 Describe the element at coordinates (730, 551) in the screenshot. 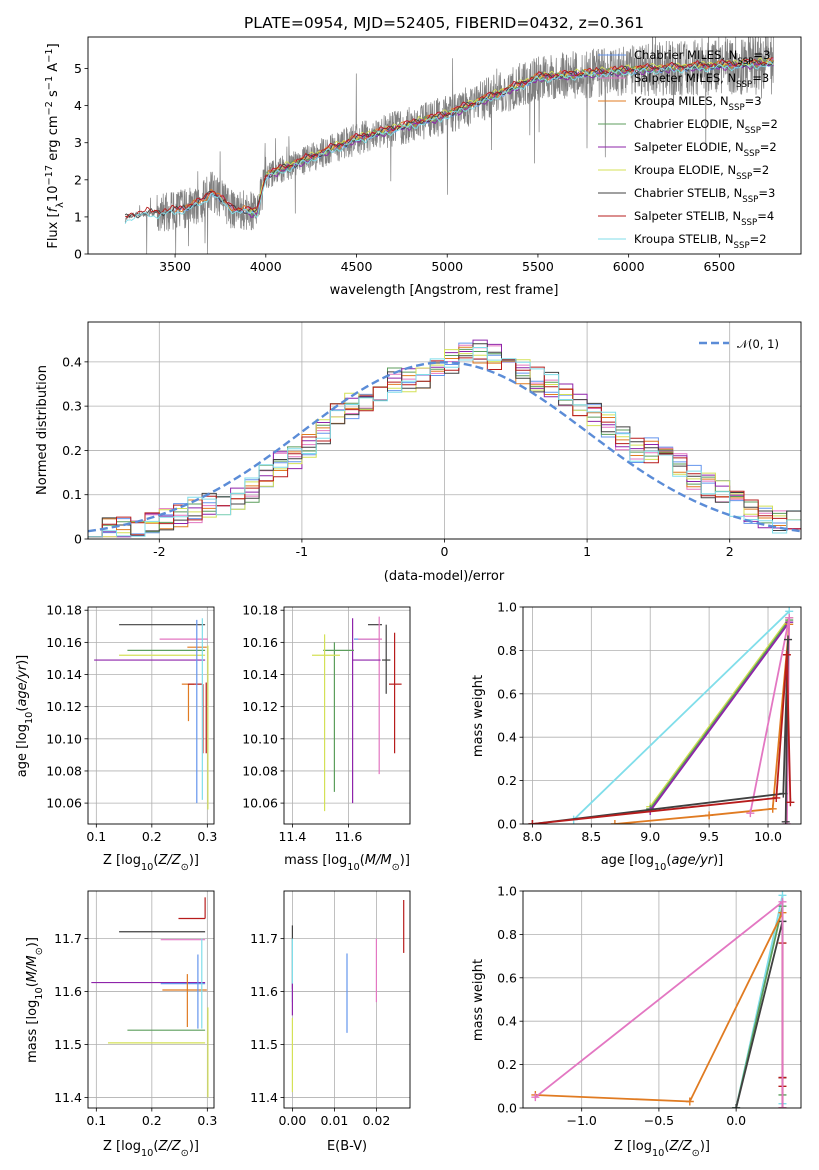

I see `x-tick-label: 2` at that location.